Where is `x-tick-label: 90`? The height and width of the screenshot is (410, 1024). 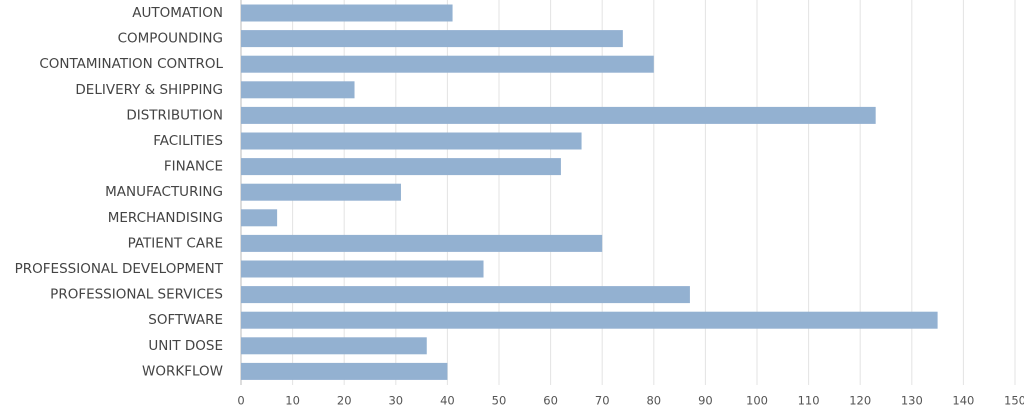
x-tick-label: 90 is located at coordinates (705, 401).